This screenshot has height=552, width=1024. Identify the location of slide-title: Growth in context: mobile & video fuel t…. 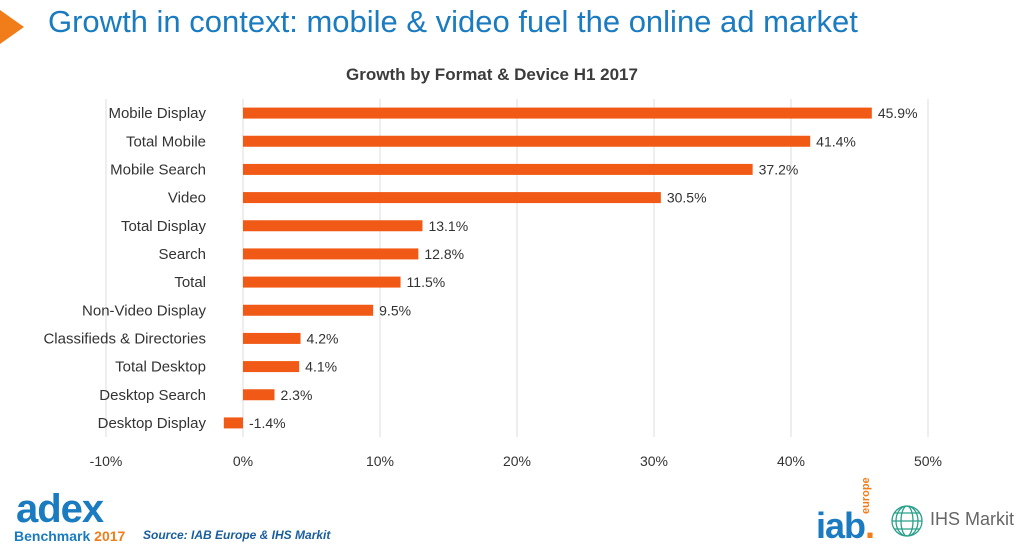
(453, 21).